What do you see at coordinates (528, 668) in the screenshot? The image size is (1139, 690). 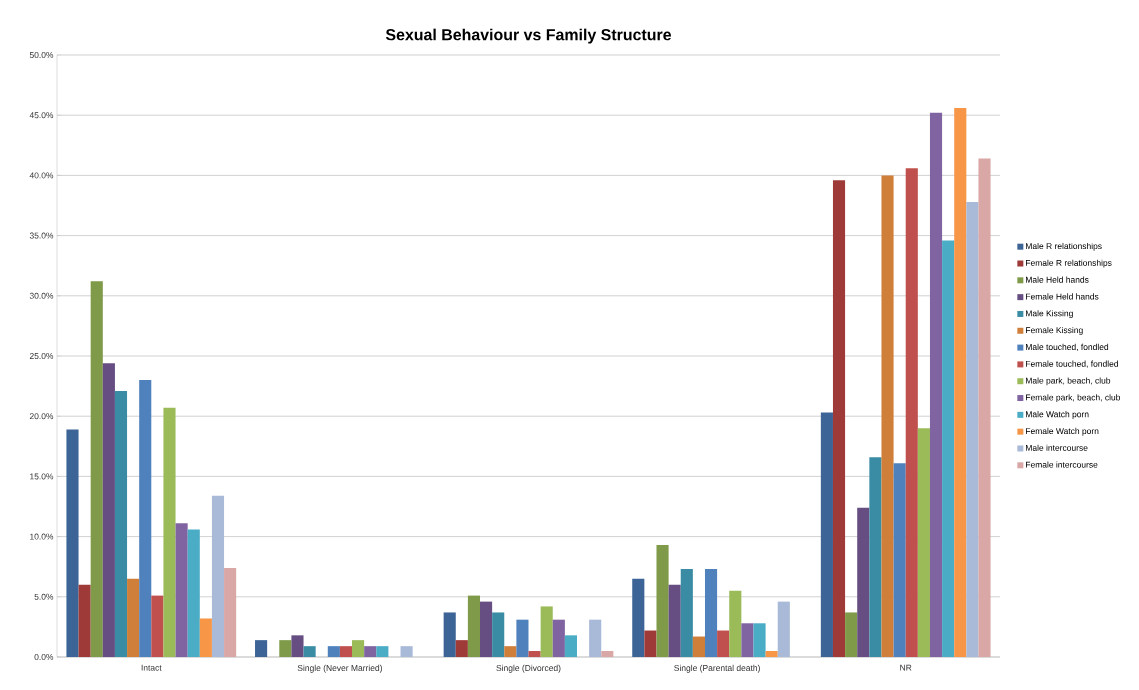 I see `x-tick-label: Single (Divorced)` at bounding box center [528, 668].